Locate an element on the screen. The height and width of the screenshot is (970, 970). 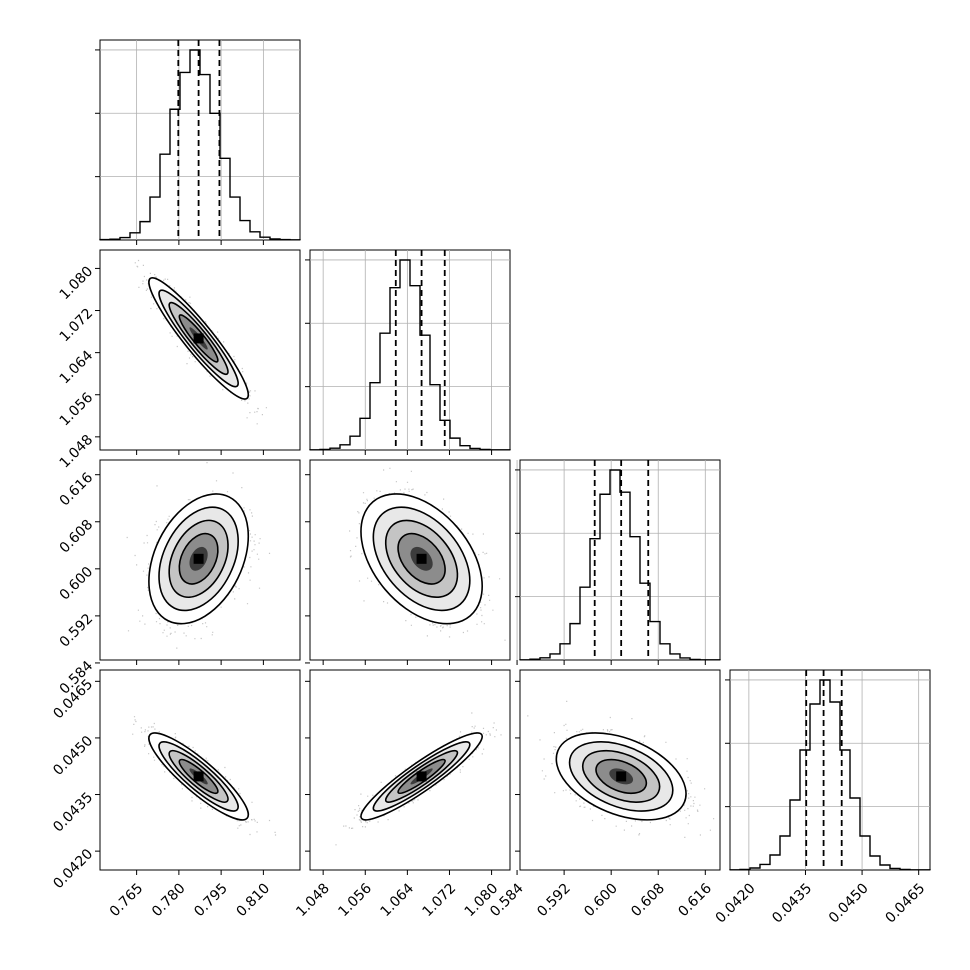
x-tick-label: 0.0420 is located at coordinates (736, 903).